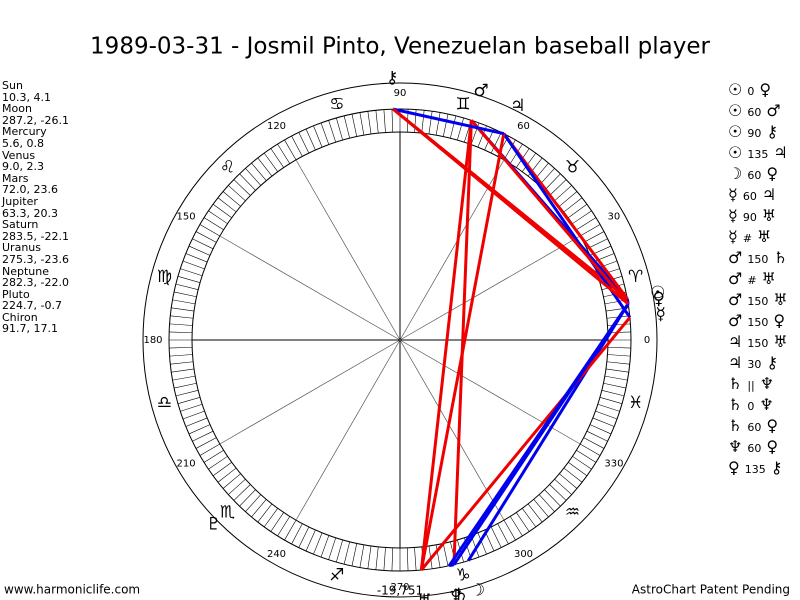 This screenshot has width=800, height=600. I want to click on planet-coords: 10.3, 4.1, so click(26, 97).